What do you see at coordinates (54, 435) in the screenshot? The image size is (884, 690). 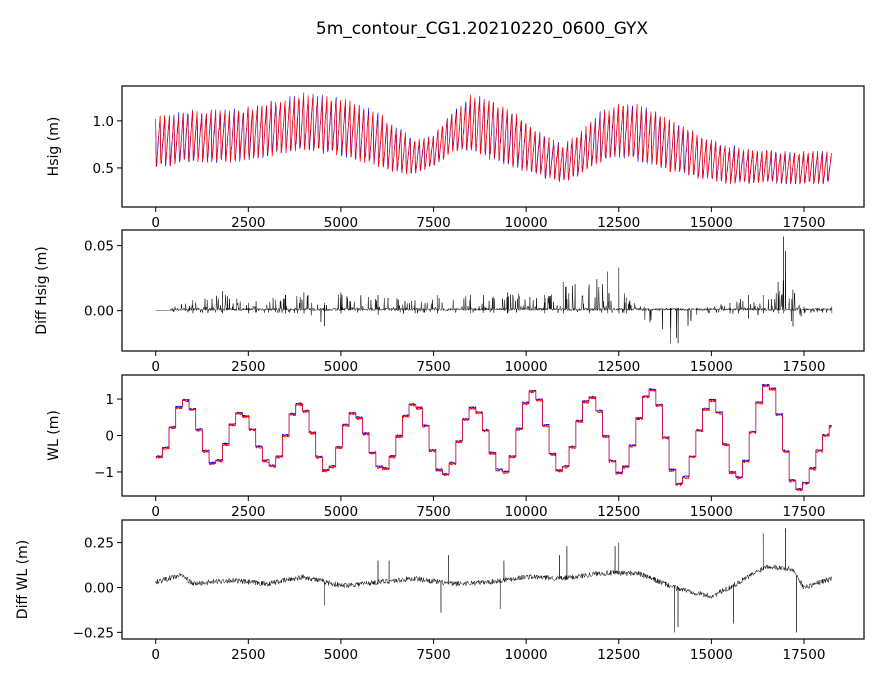 I see `y-axis-label: WL (m)` at bounding box center [54, 435].